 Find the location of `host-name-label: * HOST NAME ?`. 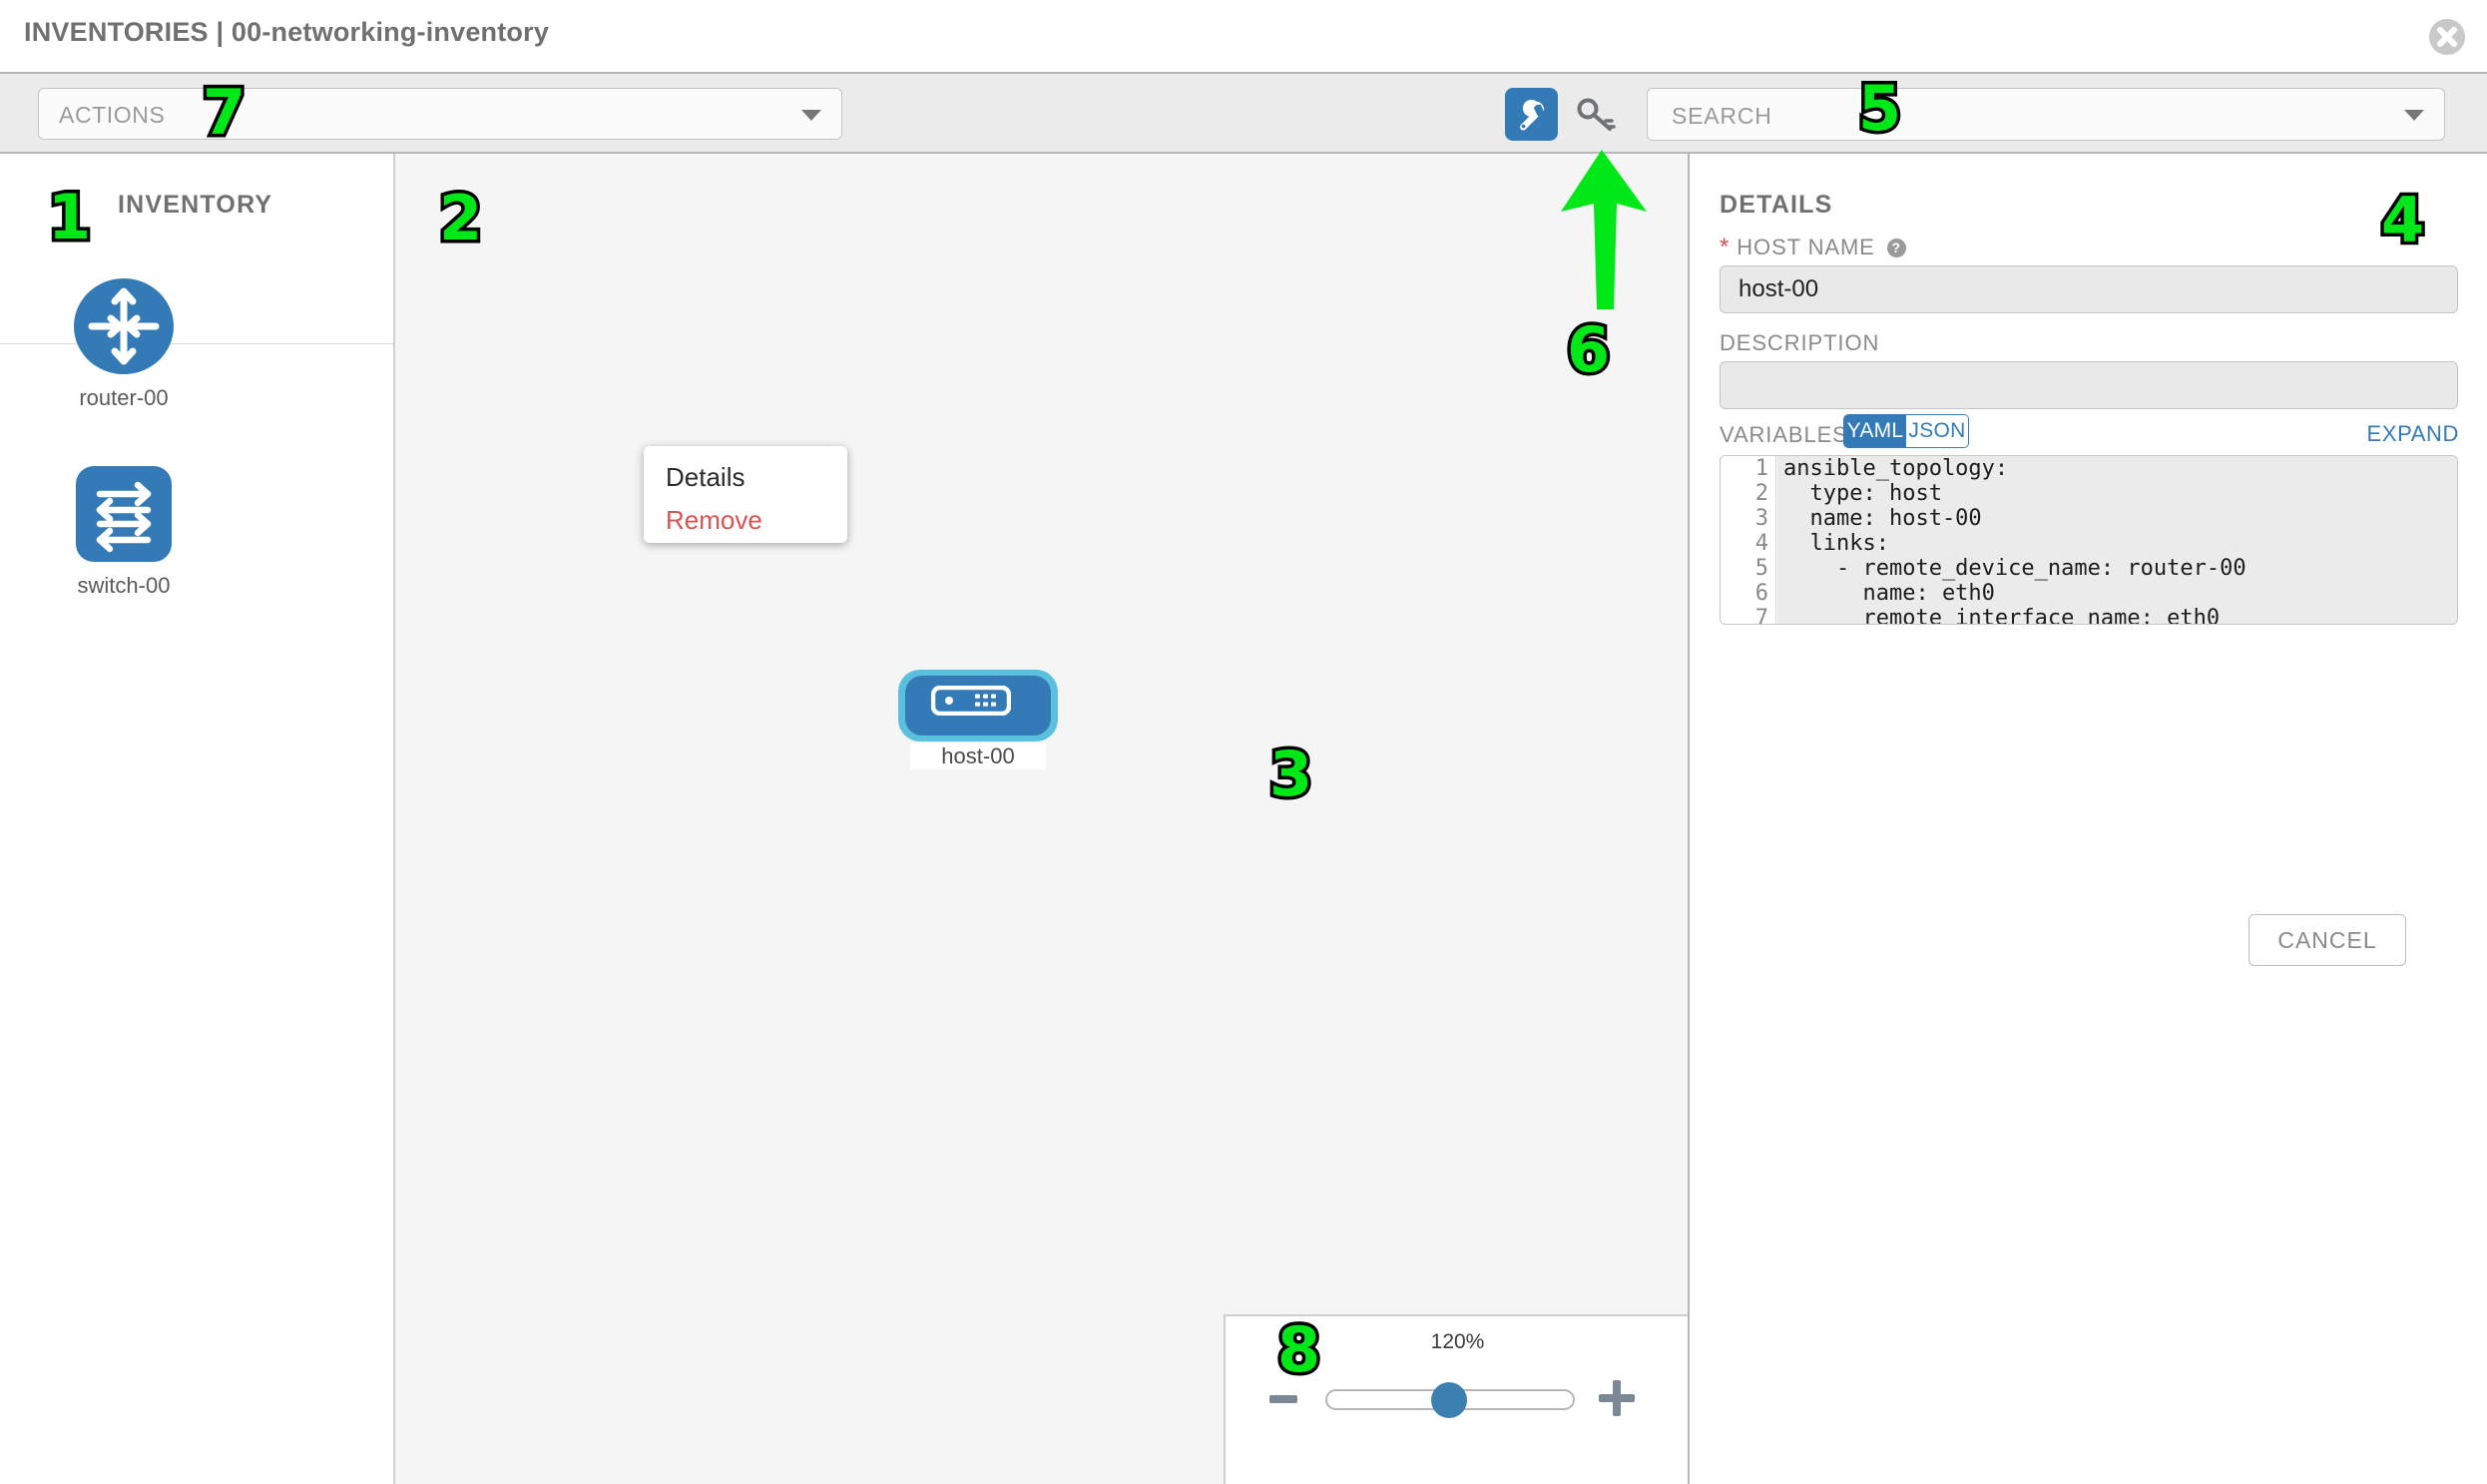

host-name-label: * HOST NAME ? is located at coordinates (1813, 247).